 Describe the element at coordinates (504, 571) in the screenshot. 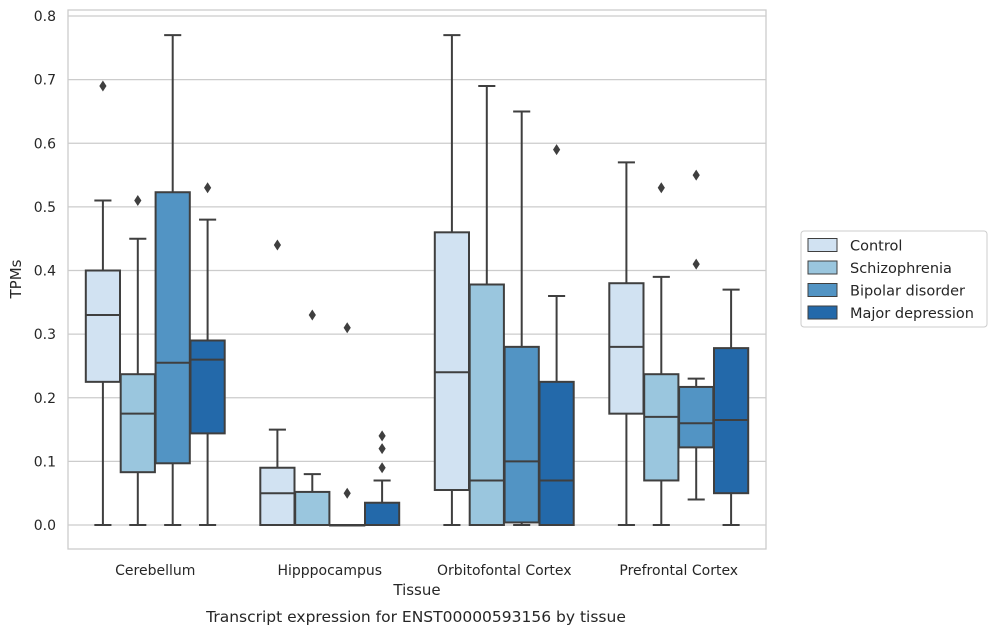

I see `x-tick-label: Orbitofontal Cortex` at that location.